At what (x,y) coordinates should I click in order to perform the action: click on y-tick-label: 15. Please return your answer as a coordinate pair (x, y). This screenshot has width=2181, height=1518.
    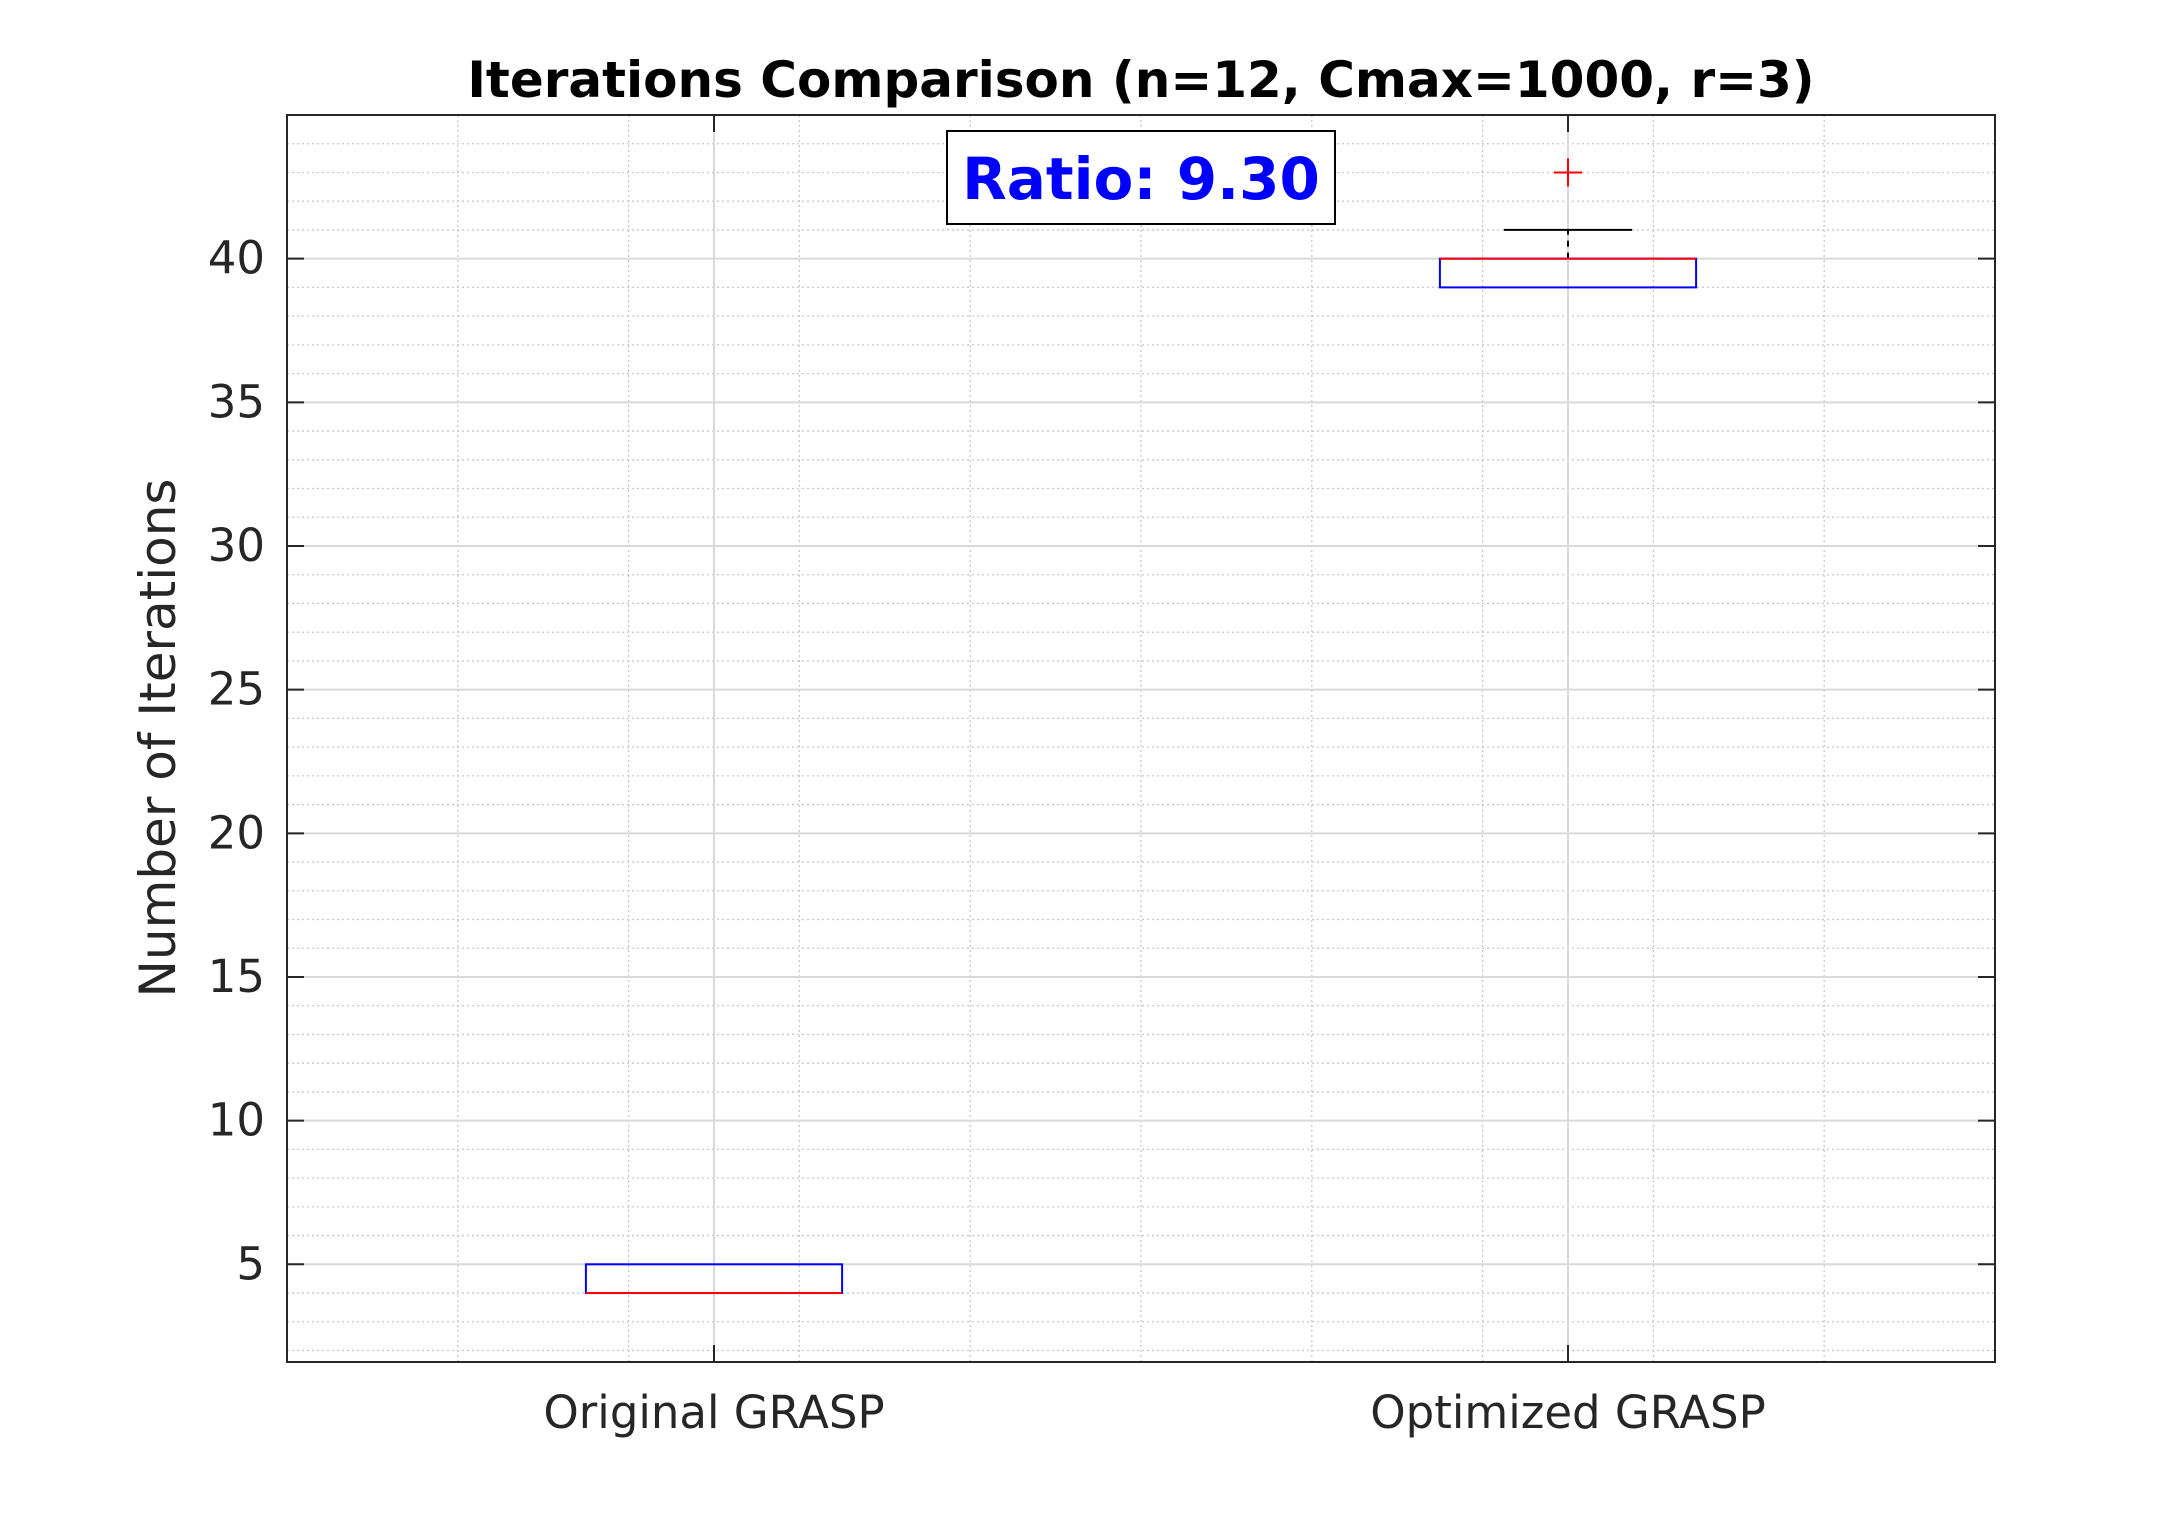
    Looking at the image, I should click on (236, 976).